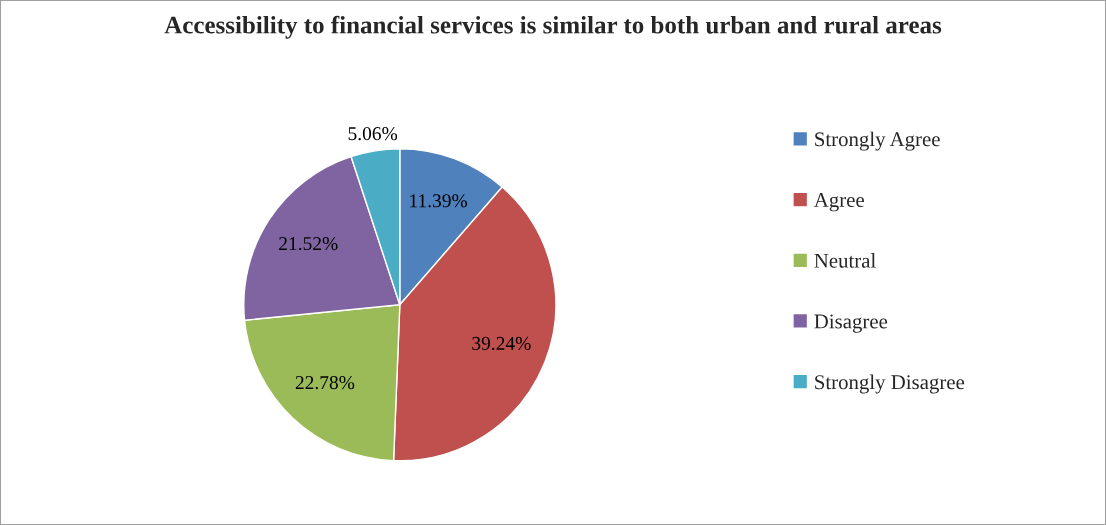 This screenshot has height=525, width=1106. Describe the element at coordinates (501, 343) in the screenshot. I see `data-label: 39.24%` at that location.